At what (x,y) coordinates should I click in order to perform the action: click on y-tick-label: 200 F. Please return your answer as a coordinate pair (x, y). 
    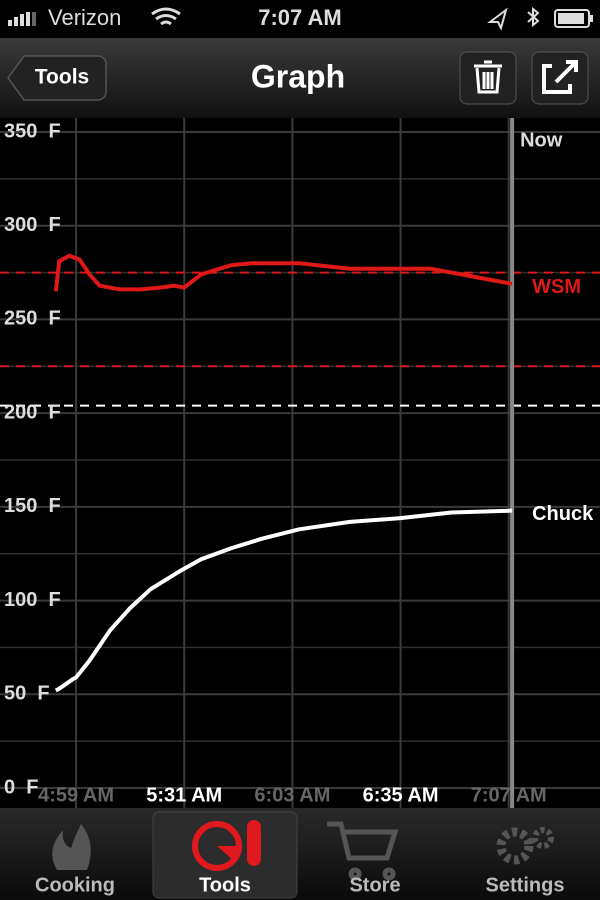
    Looking at the image, I should click on (32, 412).